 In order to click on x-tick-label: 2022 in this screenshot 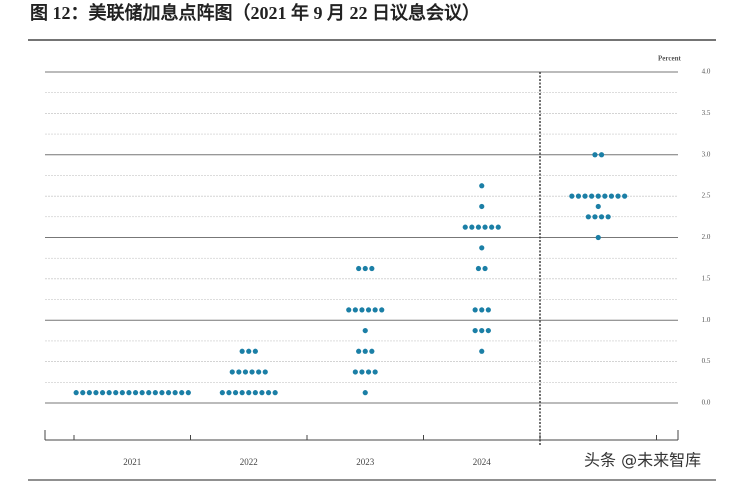, I will do `click(249, 462)`.